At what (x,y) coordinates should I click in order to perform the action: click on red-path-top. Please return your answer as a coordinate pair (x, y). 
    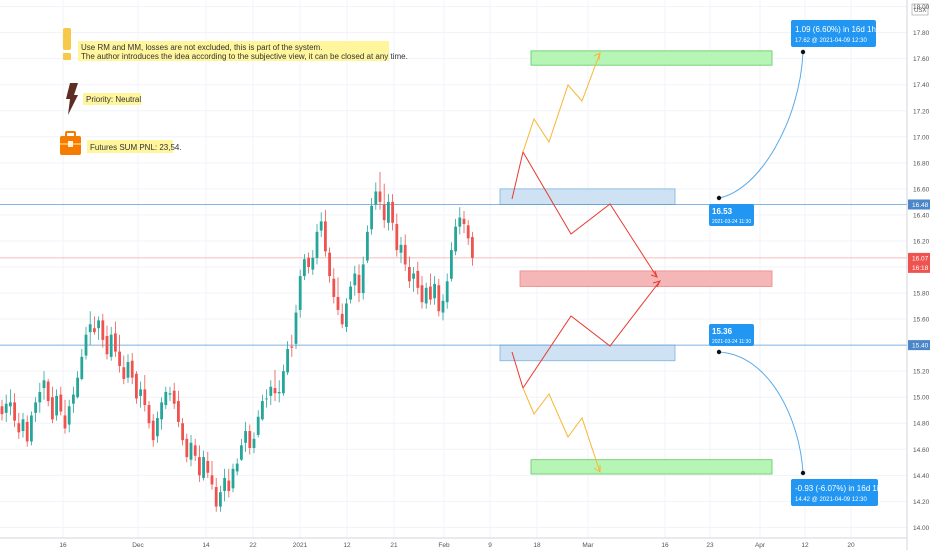
    Looking at the image, I should click on (584, 214).